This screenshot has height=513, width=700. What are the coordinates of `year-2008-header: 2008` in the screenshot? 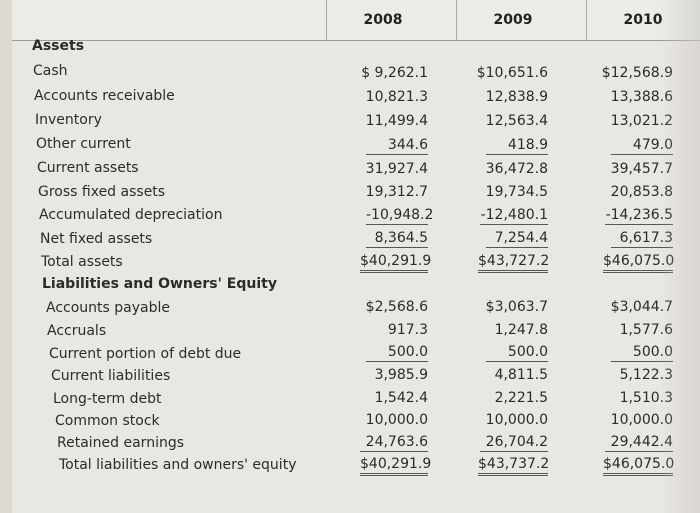 It's located at (383, 20).